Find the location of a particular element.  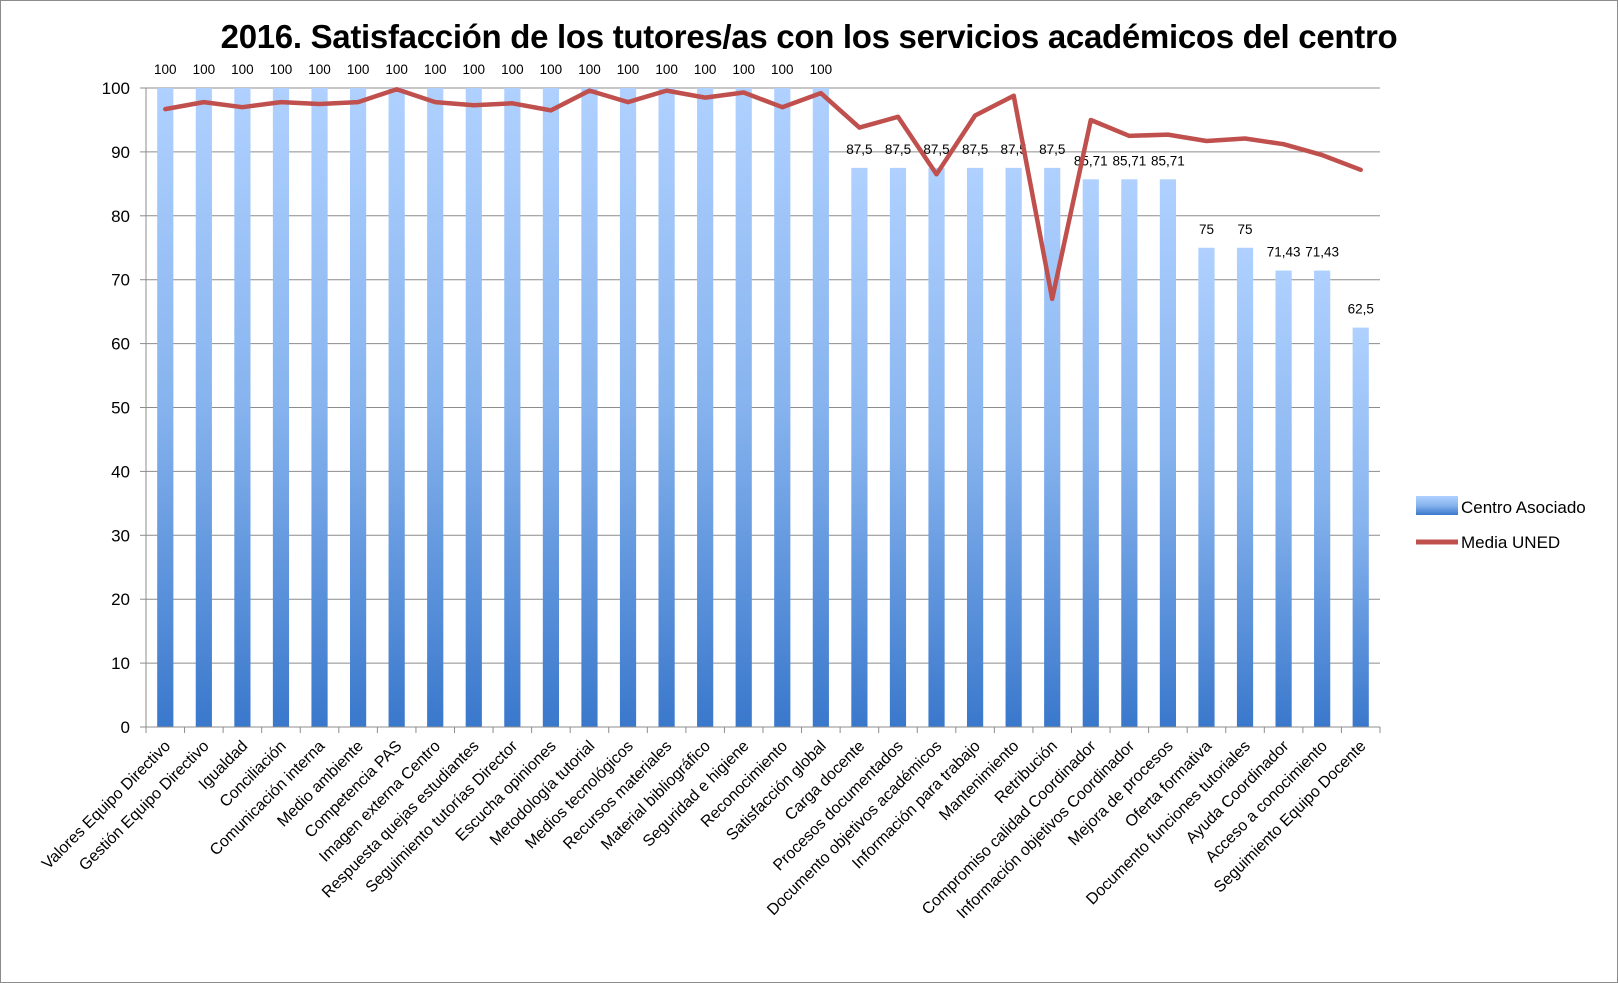

data-label: 62,5 is located at coordinates (1361, 309).